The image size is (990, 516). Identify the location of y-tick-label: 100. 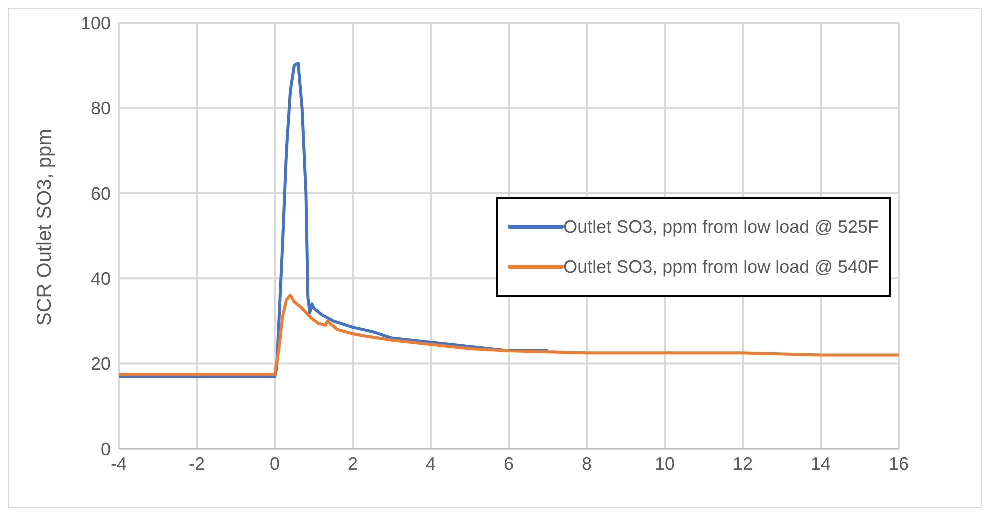
(95, 23).